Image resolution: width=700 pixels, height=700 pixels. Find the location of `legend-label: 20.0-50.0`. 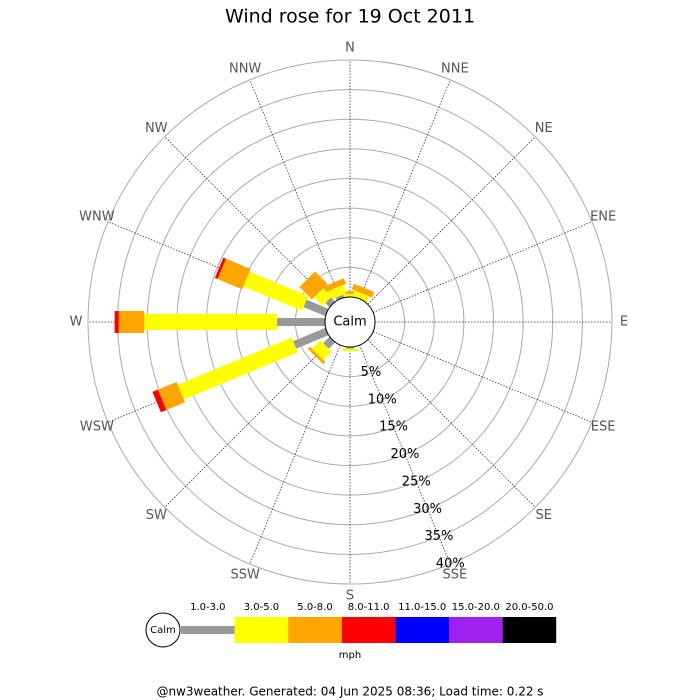

legend-label: 20.0-50.0 is located at coordinates (529, 607).